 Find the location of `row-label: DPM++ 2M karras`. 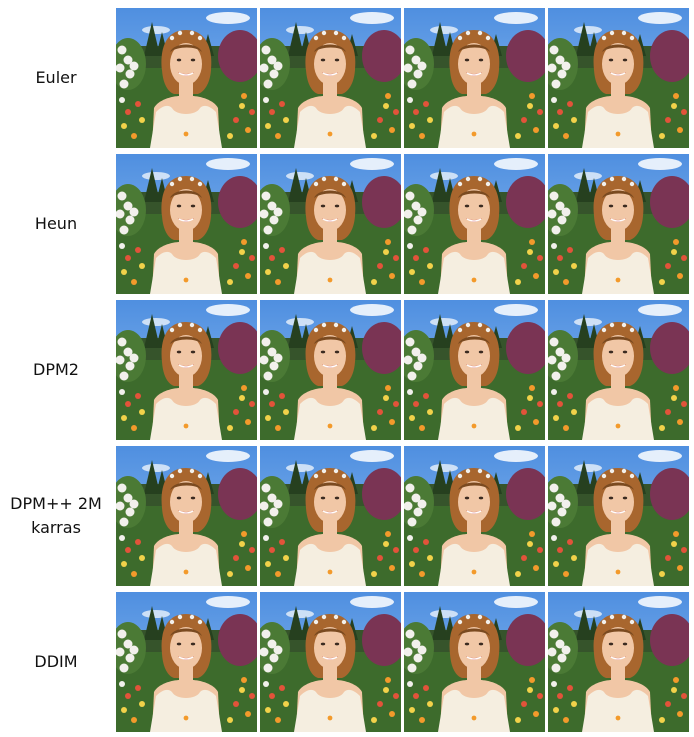

row-label: DPM++ 2M karras is located at coordinates (56, 515).